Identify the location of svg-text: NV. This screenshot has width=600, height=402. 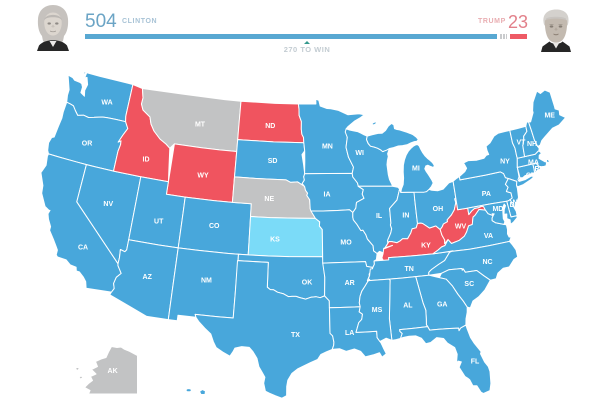
(108, 204).